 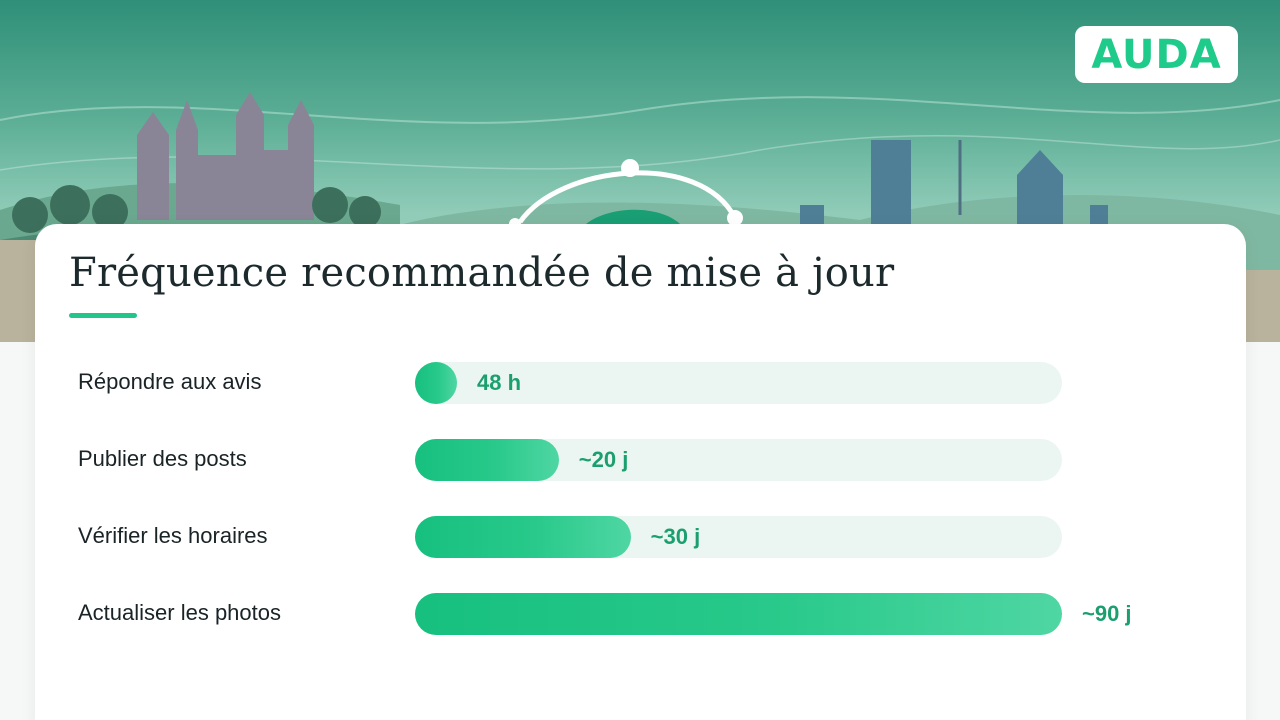 I want to click on chart-title: Fréquence recommandée de mise à jour, so click(x=482, y=273).